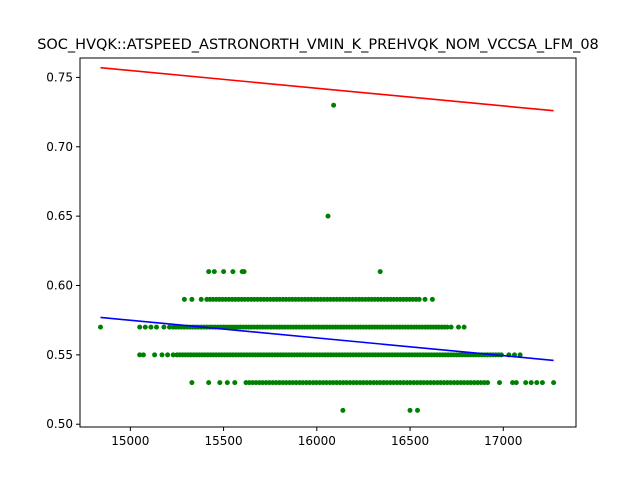 The width and height of the screenshot is (640, 480). What do you see at coordinates (327, 89) in the screenshot?
I see `red-trend-line` at bounding box center [327, 89].